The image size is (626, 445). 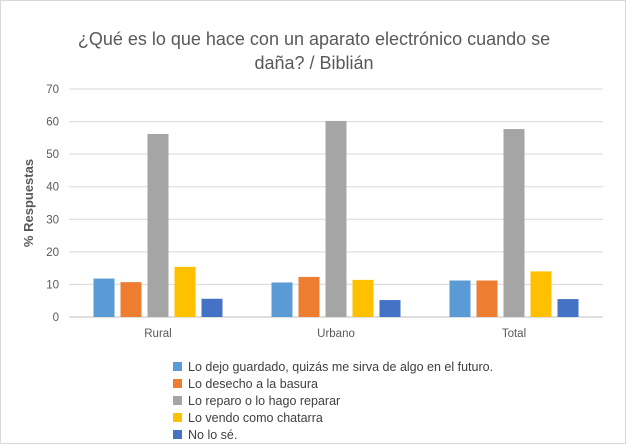 I want to click on y-tick-label: 40, so click(x=52, y=188).